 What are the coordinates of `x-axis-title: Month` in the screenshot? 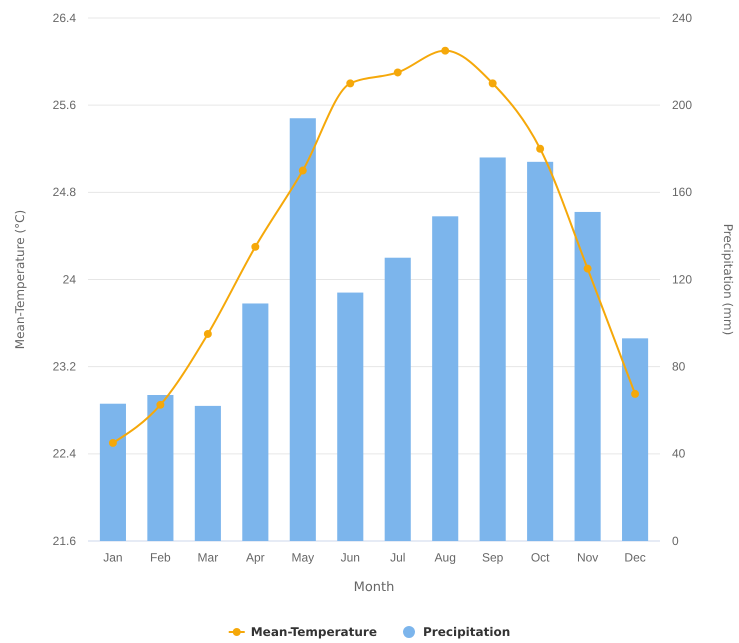 It's located at (374, 587).